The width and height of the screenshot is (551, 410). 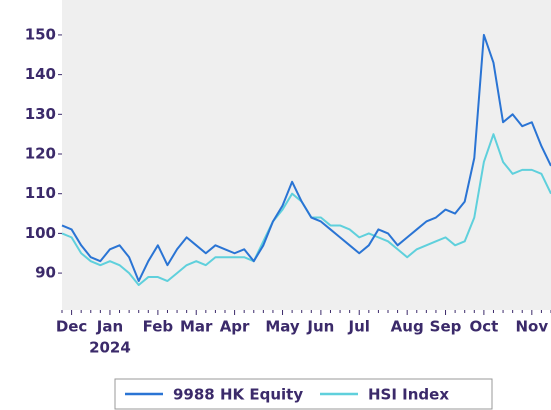 What do you see at coordinates (408, 395) in the screenshot?
I see `legend-label: HSI Index` at bounding box center [408, 395].